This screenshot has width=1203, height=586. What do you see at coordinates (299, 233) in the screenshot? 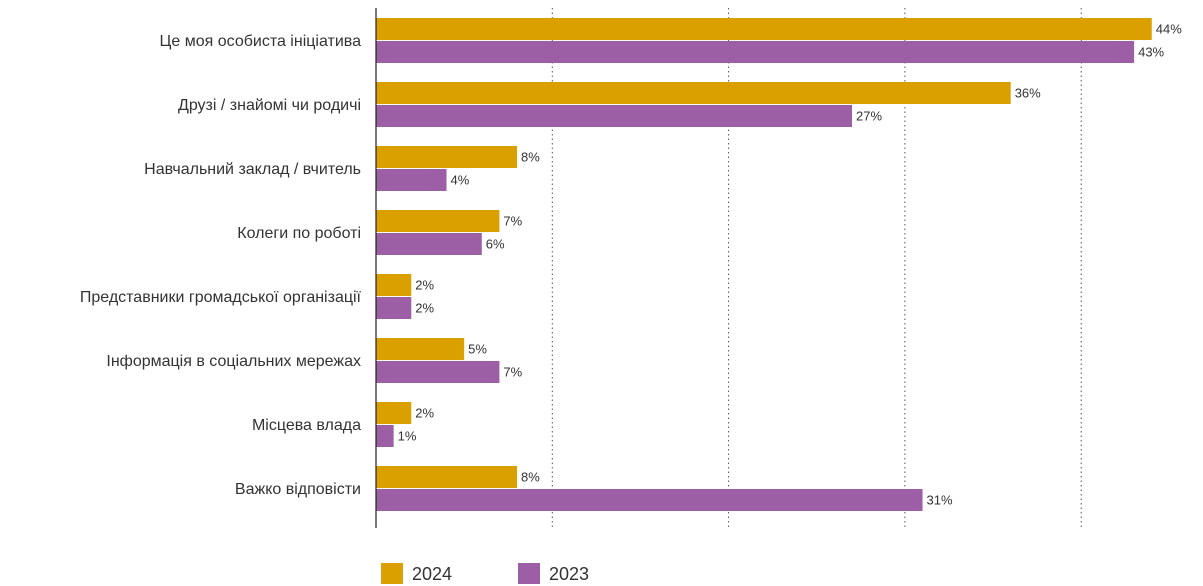
I see `category-label: Колеги по роботі` at bounding box center [299, 233].